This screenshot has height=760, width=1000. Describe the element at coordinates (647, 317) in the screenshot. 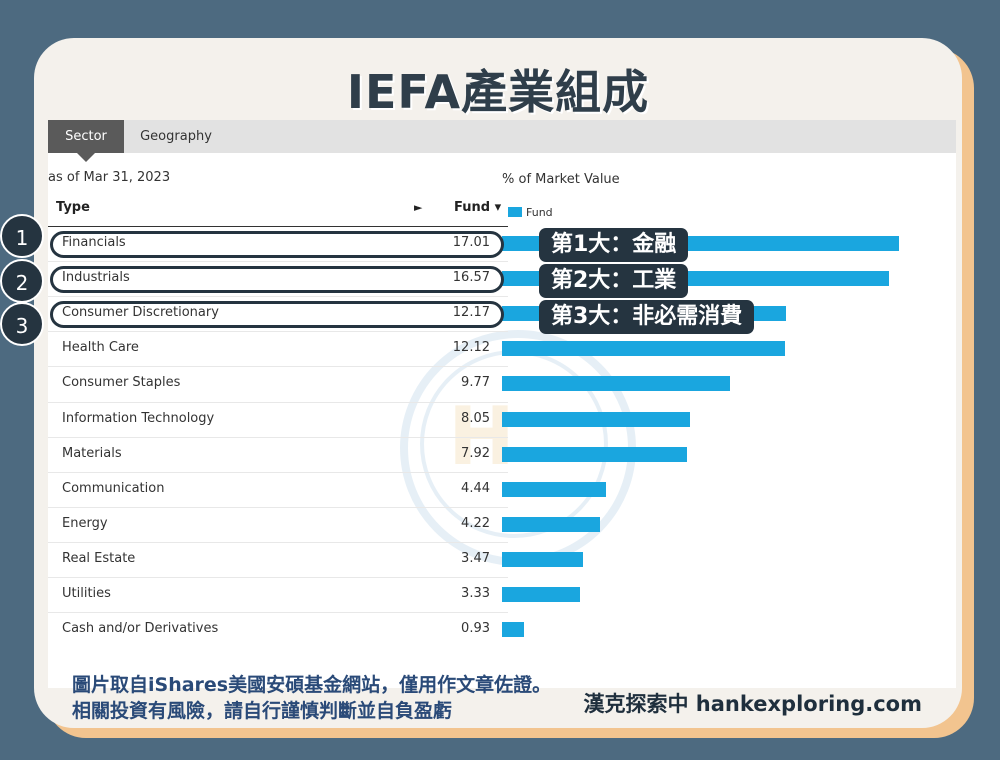

I see `callout-rank-3: 第3大：非必需消費` at that location.